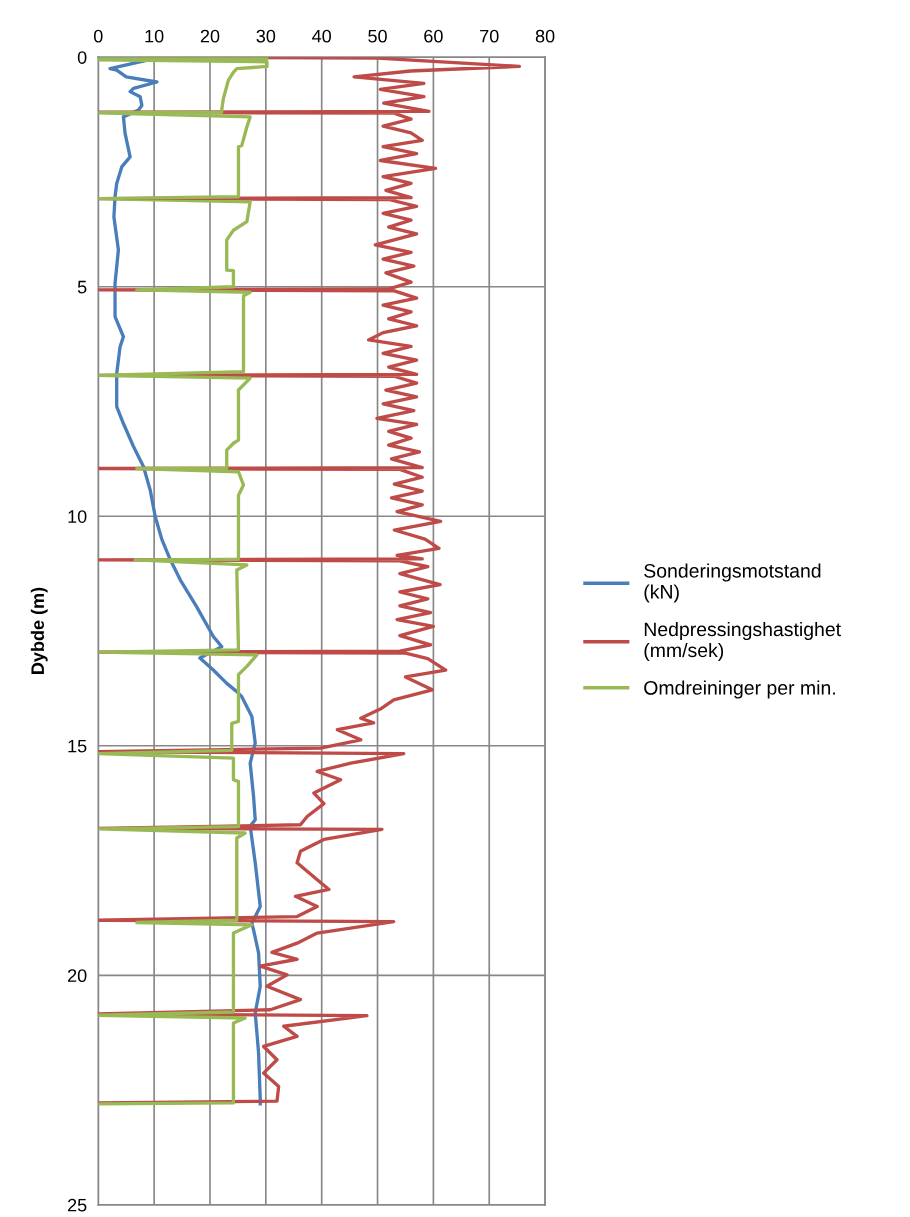 The width and height of the screenshot is (910, 1217). Describe the element at coordinates (82, 287) in the screenshot. I see `y-tick-label: 5` at that location.